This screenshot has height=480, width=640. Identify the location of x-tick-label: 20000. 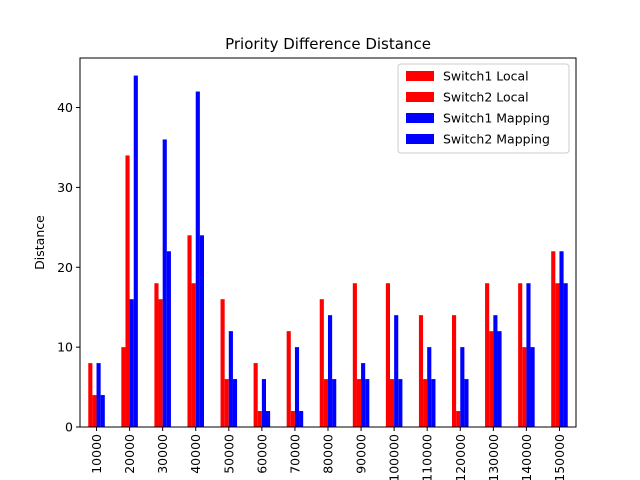
(129, 454).